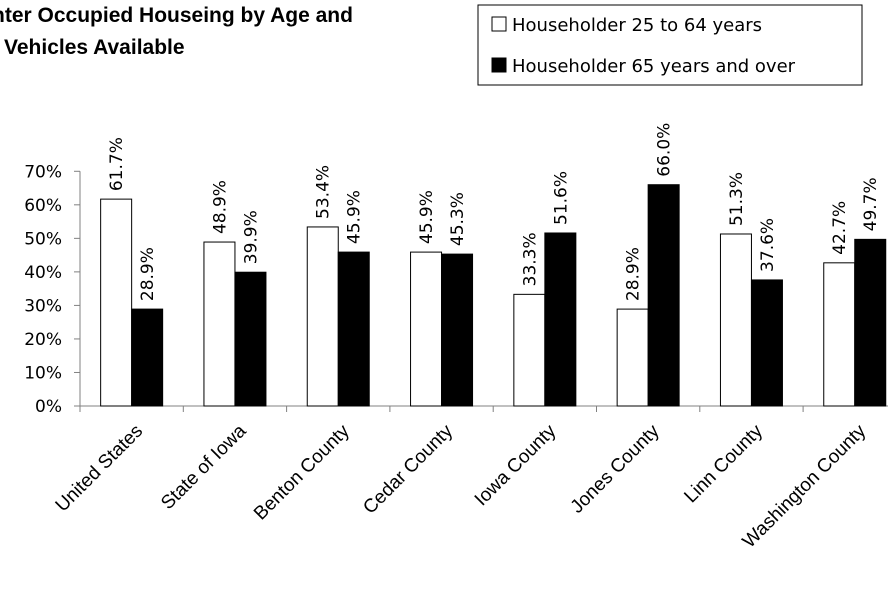 Image resolution: width=888 pixels, height=599 pixels. What do you see at coordinates (43, 340) in the screenshot?
I see `y-tick-label: 20%` at bounding box center [43, 340].